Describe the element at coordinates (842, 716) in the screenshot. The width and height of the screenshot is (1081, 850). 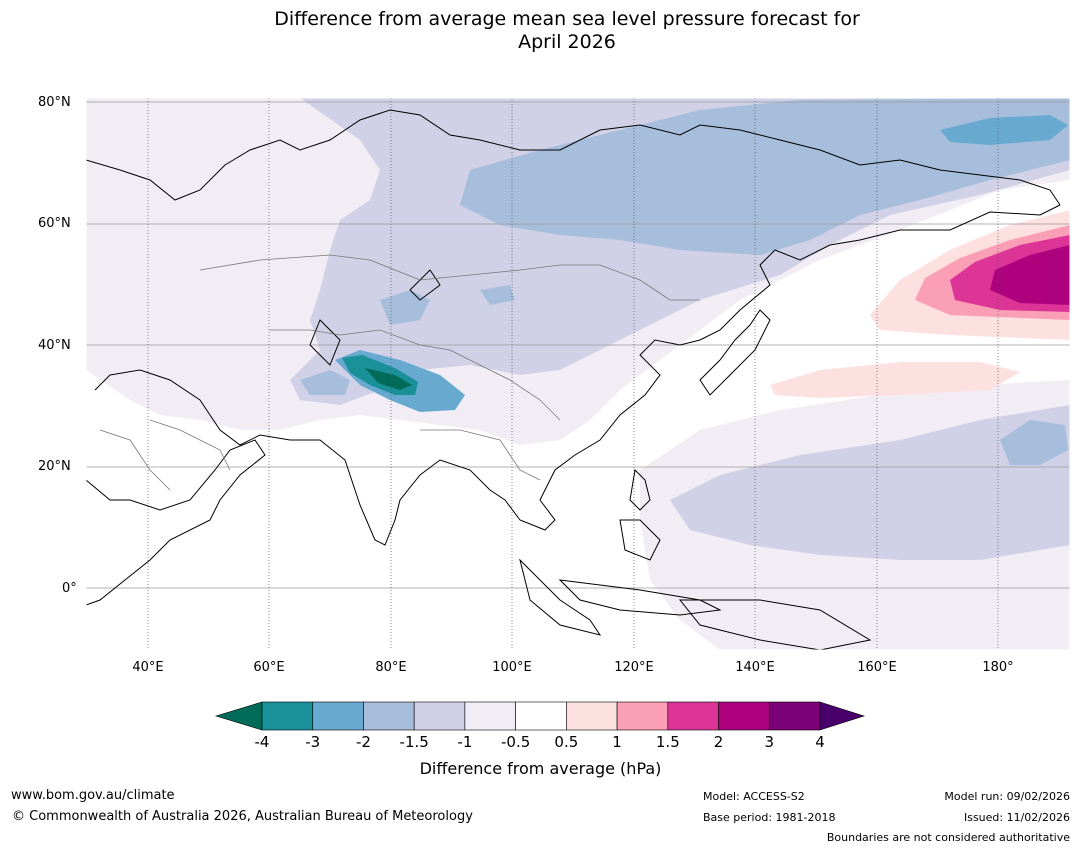
I see `colorbar-extend-high` at that location.